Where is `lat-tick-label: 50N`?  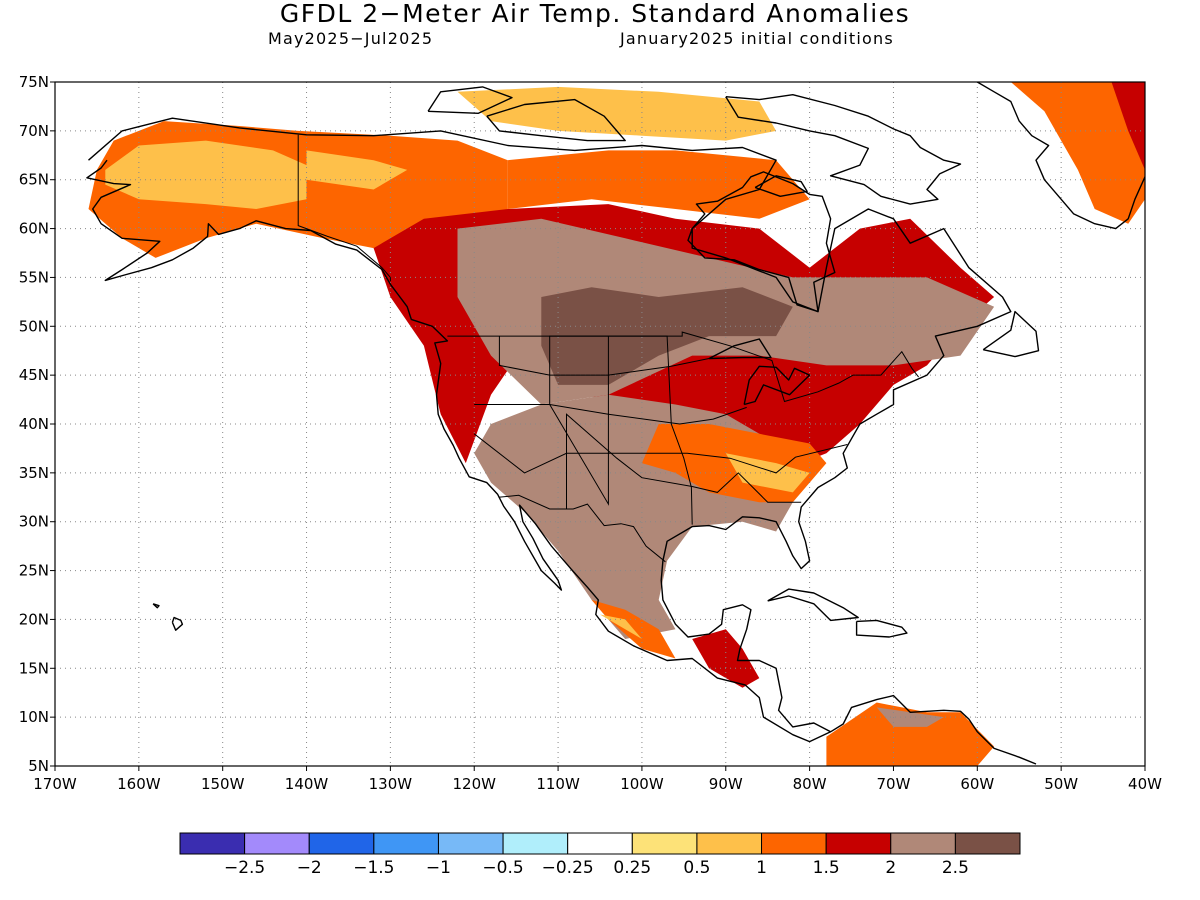 lat-tick-label: 50N is located at coordinates (34, 326).